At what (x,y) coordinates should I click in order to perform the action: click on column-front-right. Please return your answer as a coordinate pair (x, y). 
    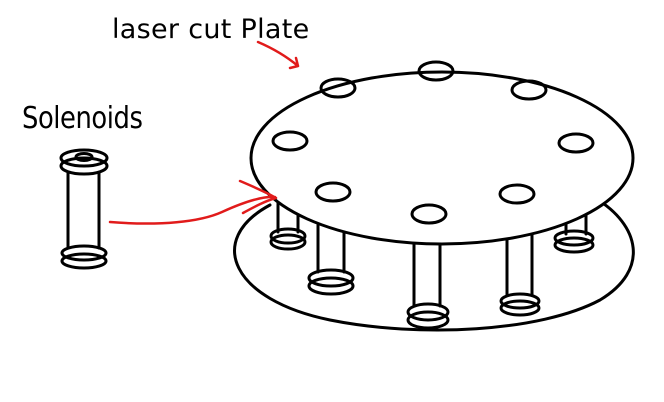
    Looking at the image, I should click on (520, 271).